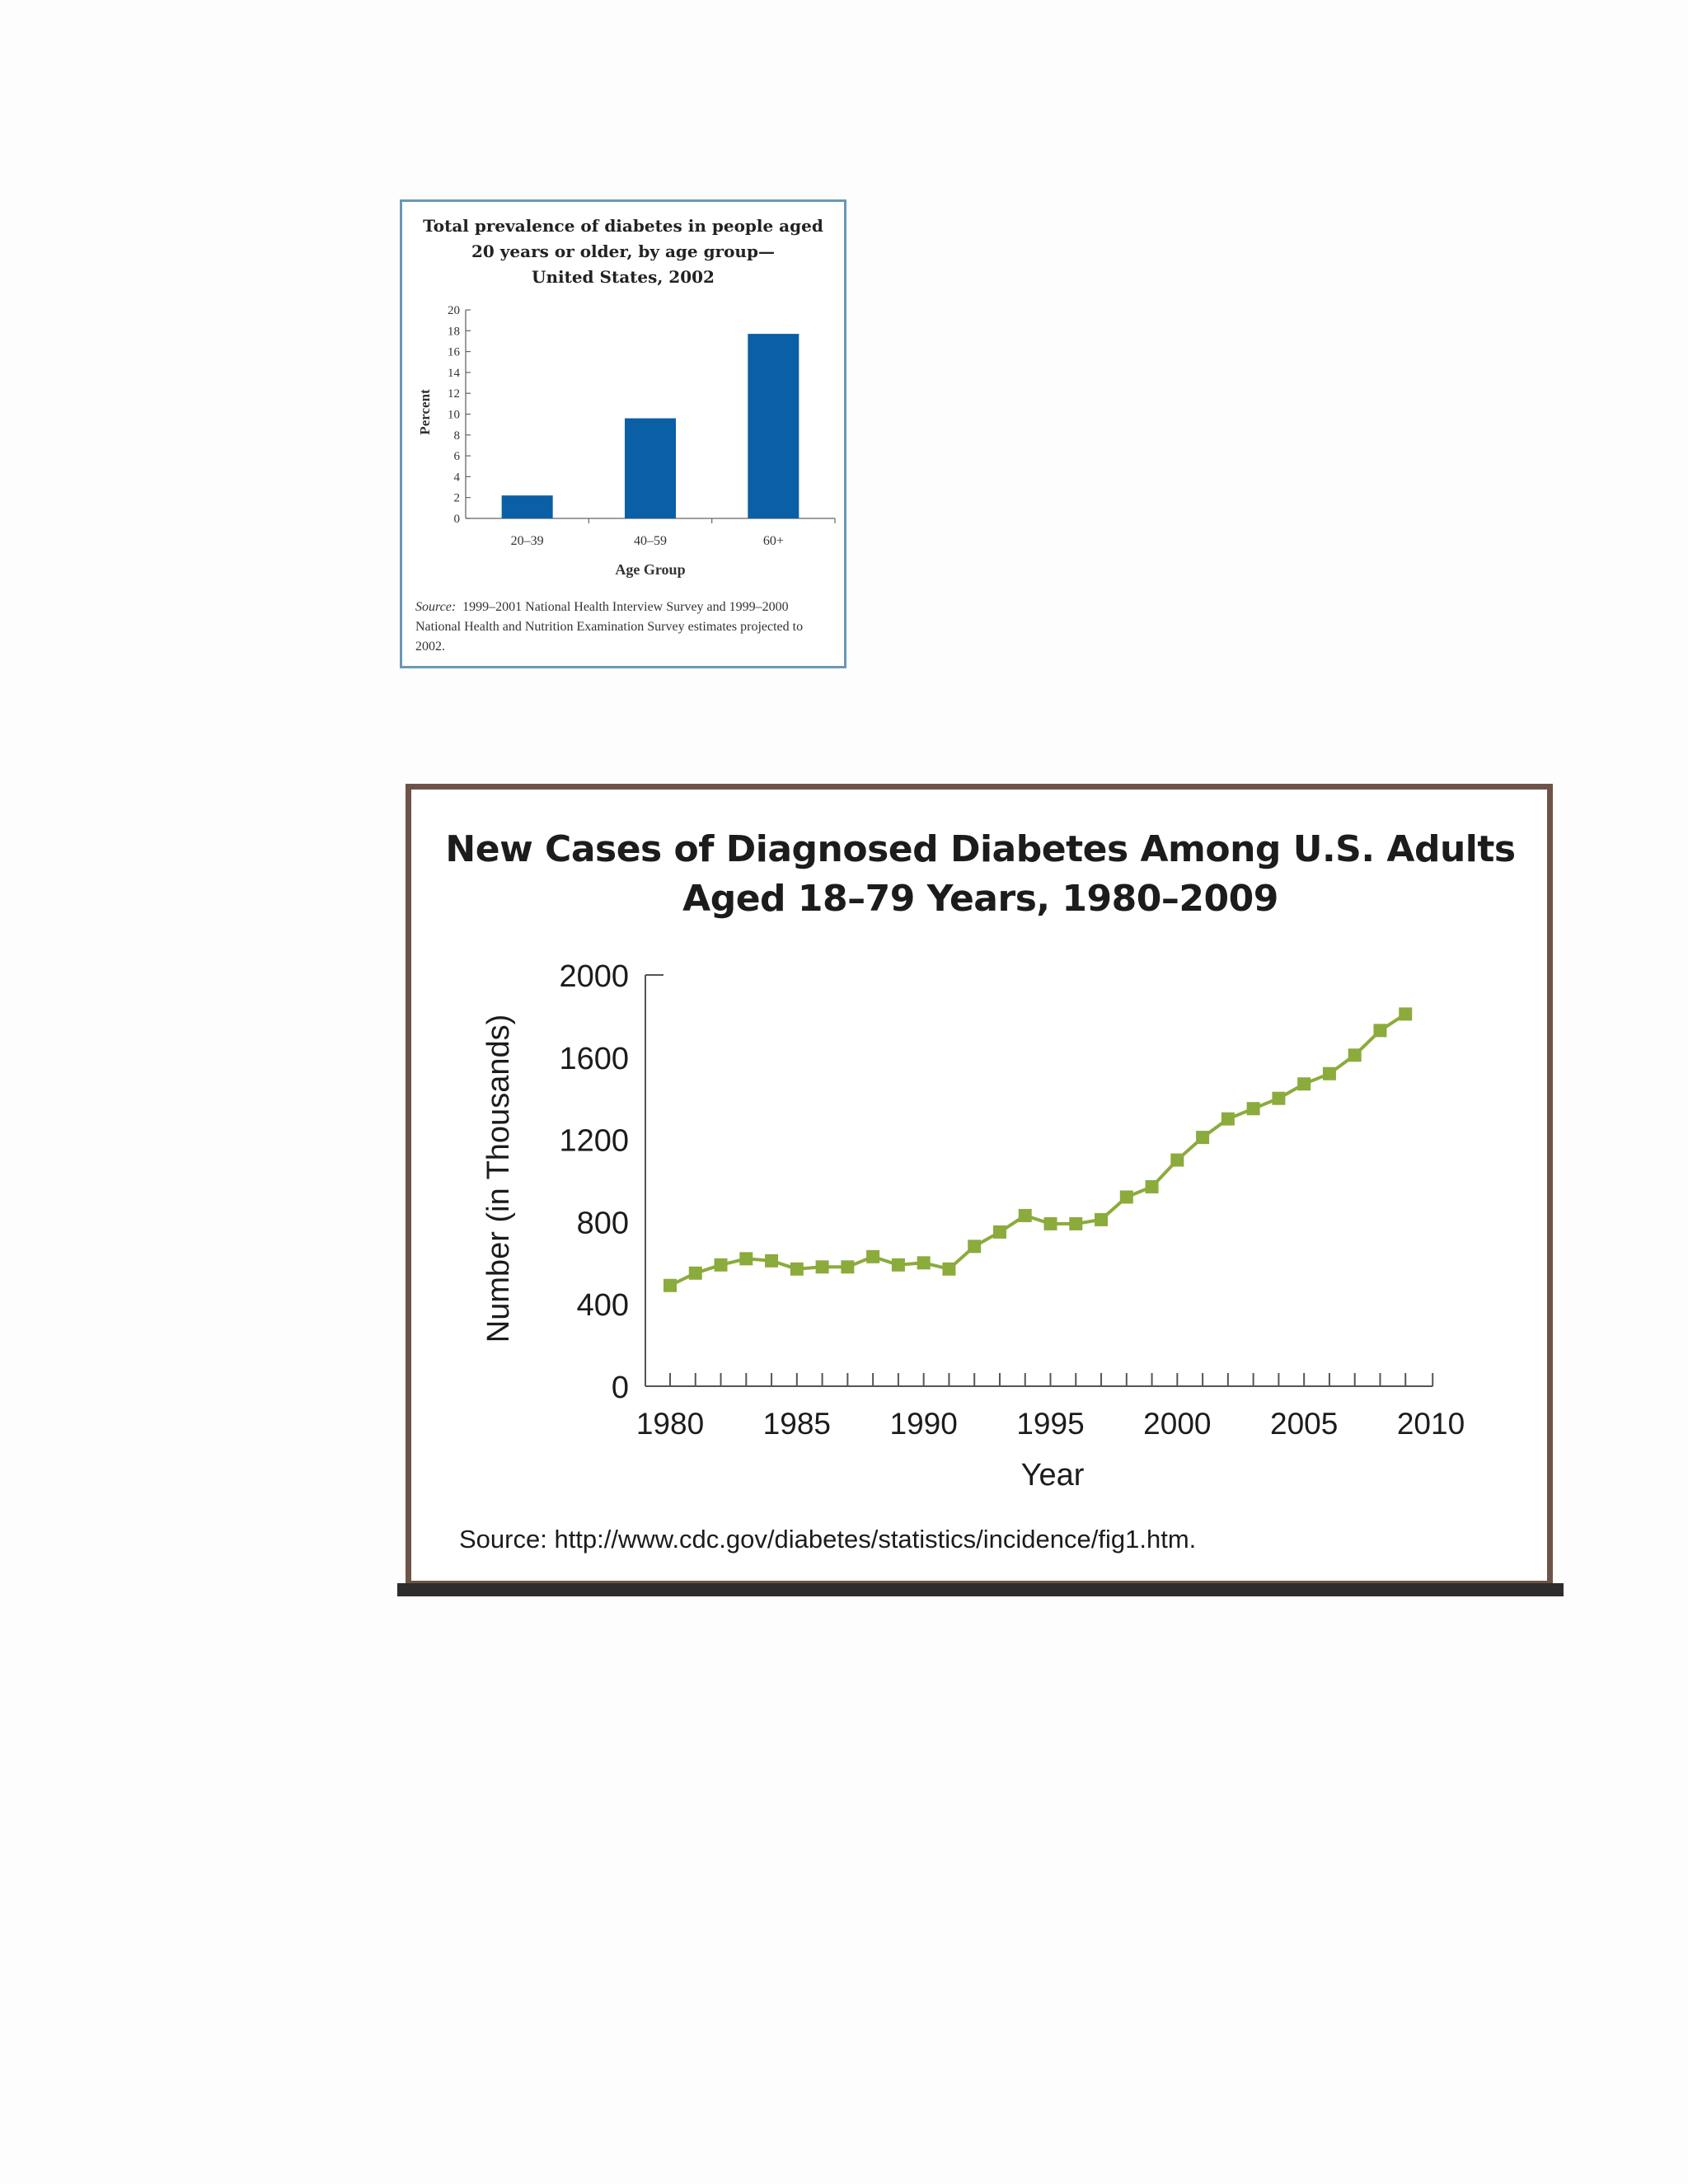  Describe the element at coordinates (924, 1424) in the screenshot. I see `x-tick-label: 1990` at that location.